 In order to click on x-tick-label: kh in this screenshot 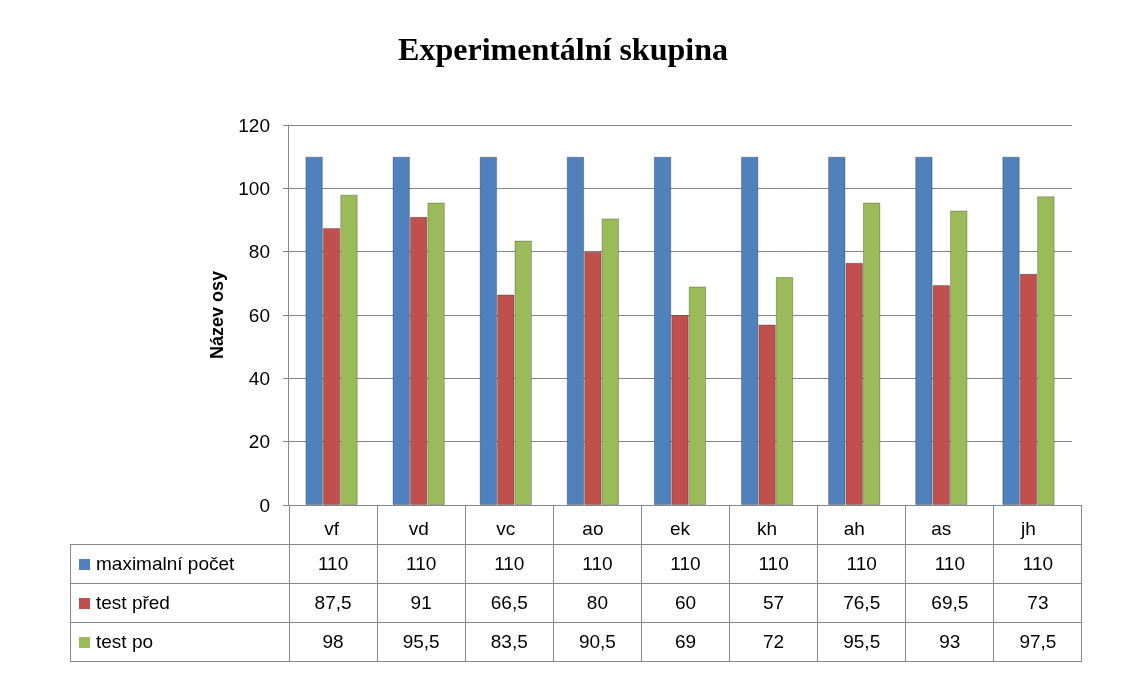, I will do `click(767, 528)`.